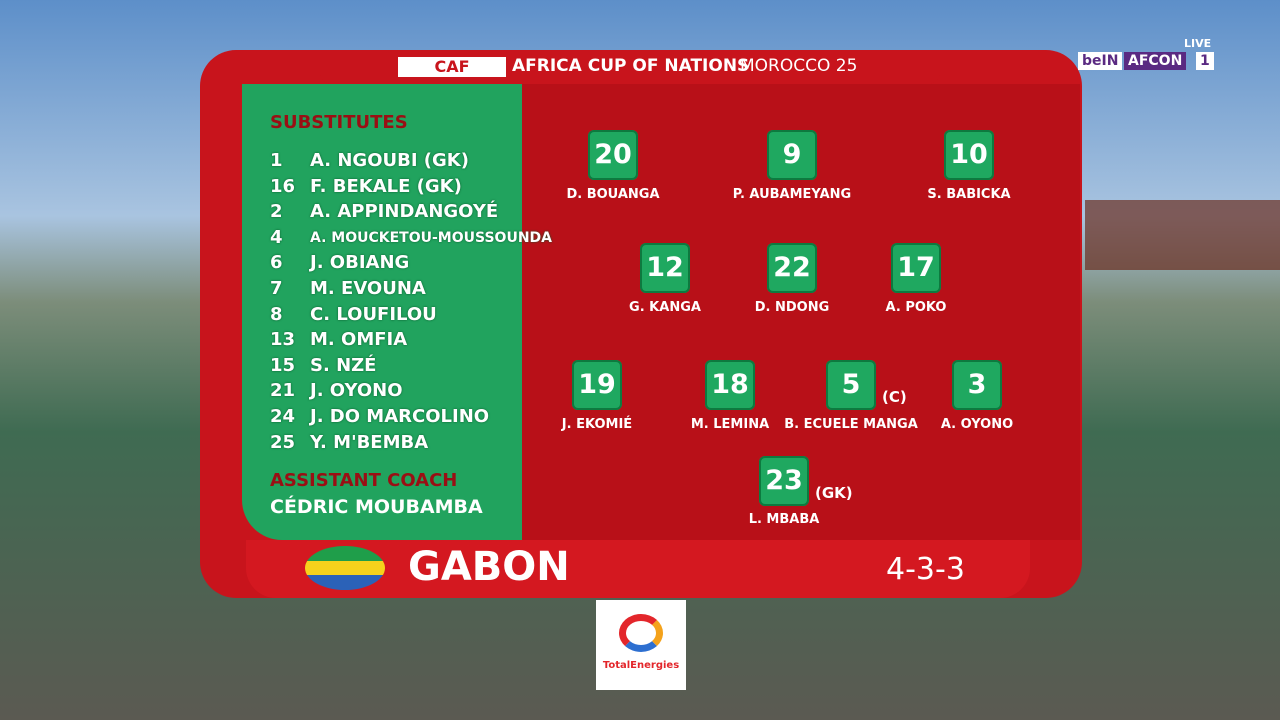  Describe the element at coordinates (792, 268) in the screenshot. I see `player-number: 22` at that location.